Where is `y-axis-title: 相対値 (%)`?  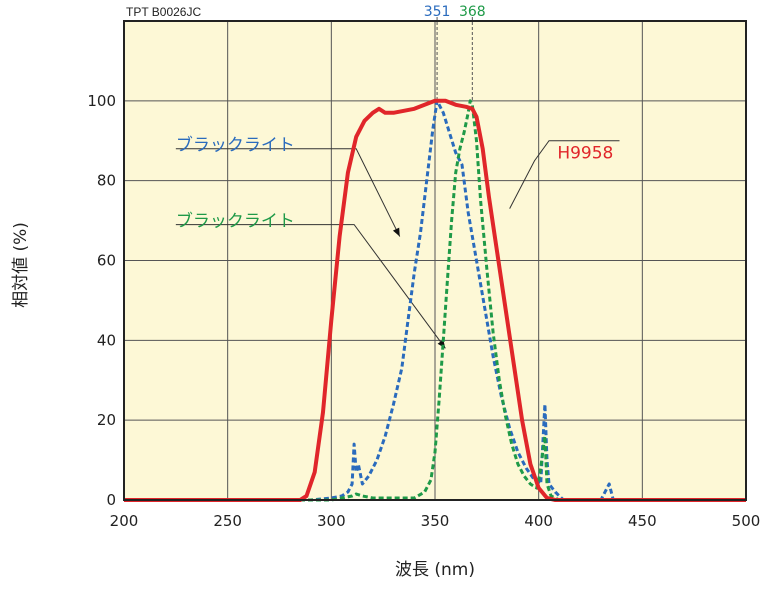
y-axis-title: 相対値 (%) is located at coordinates (21, 265).